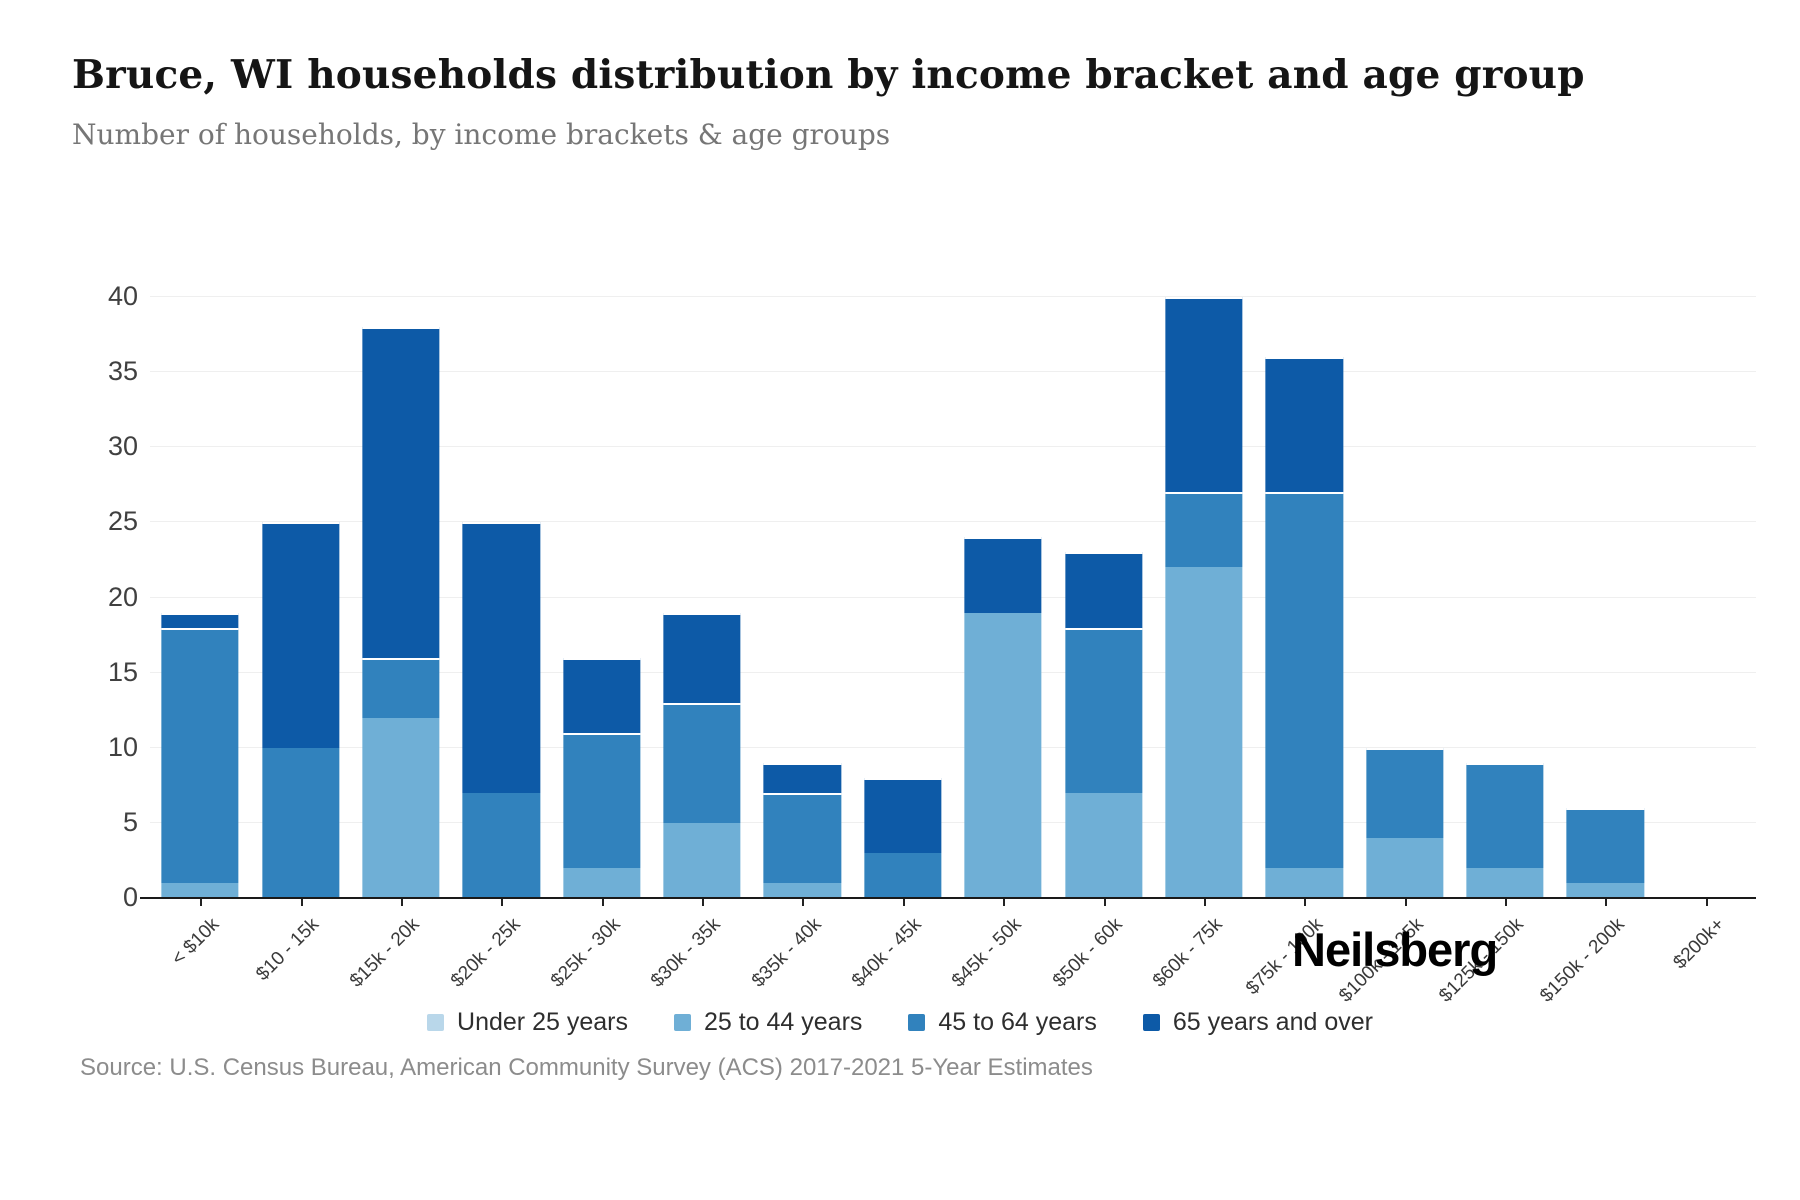 Image resolution: width=1800 pixels, height=1200 pixels. What do you see at coordinates (130, 897) in the screenshot?
I see `y-axis-label: 0` at bounding box center [130, 897].